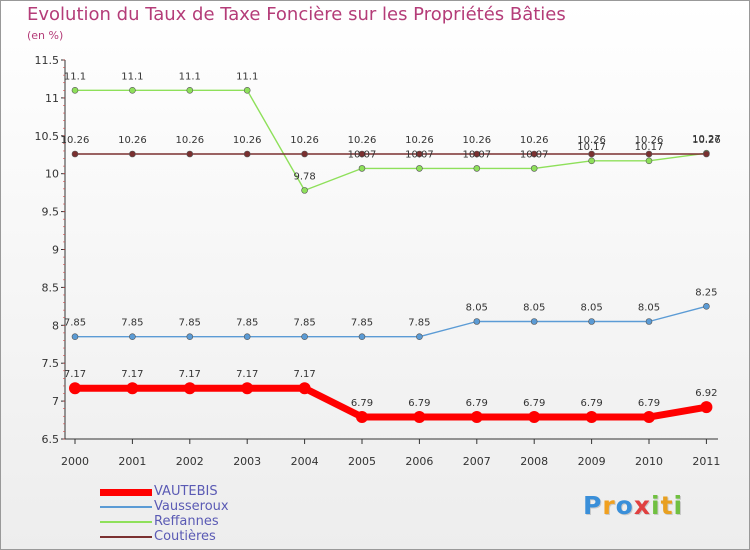 The image size is (750, 550). I want to click on series-line-vausseroux, so click(391, 321).